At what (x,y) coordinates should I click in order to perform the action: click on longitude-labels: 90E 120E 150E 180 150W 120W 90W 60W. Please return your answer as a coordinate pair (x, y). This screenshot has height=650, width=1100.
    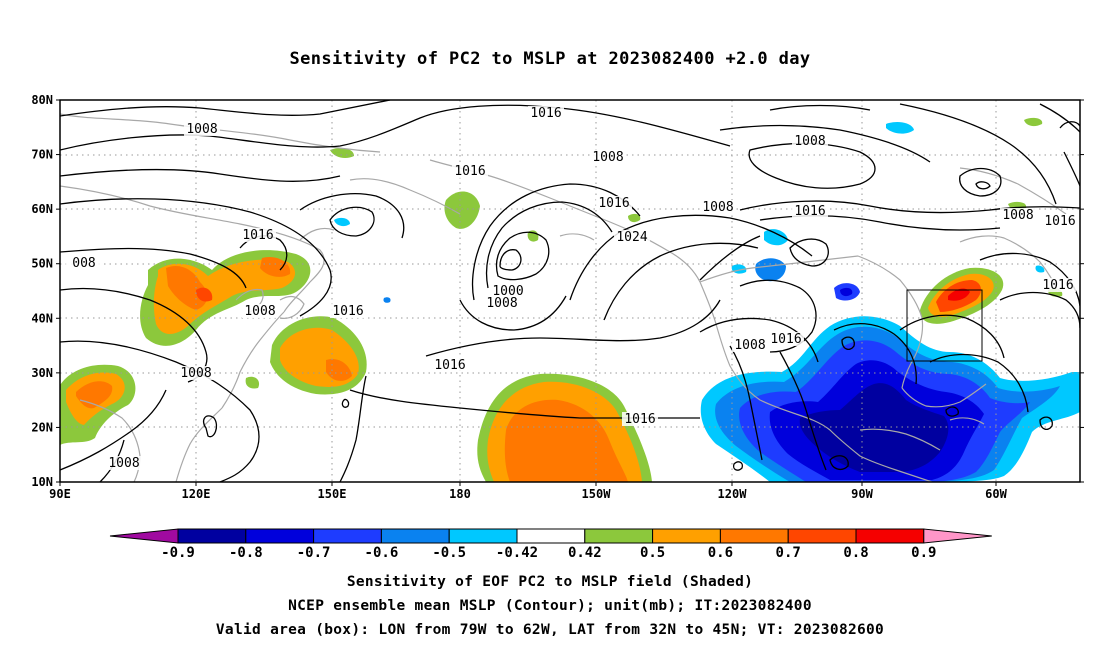
    Looking at the image, I should click on (528, 494).